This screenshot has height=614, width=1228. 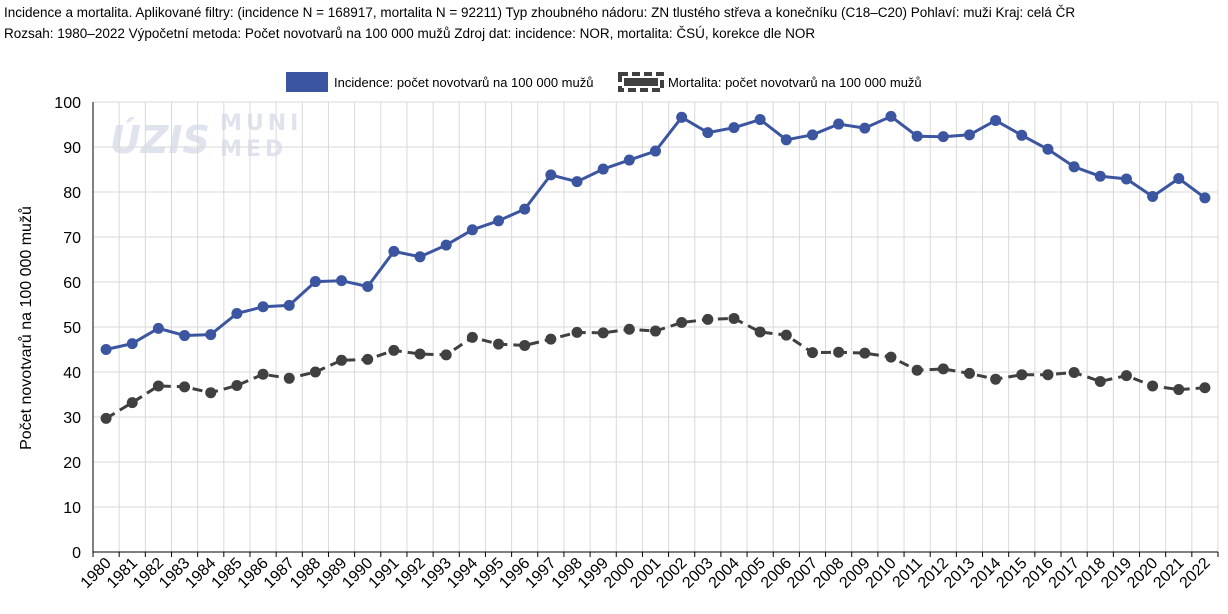 I want to click on data-point-incidence-2006, so click(x=786, y=140).